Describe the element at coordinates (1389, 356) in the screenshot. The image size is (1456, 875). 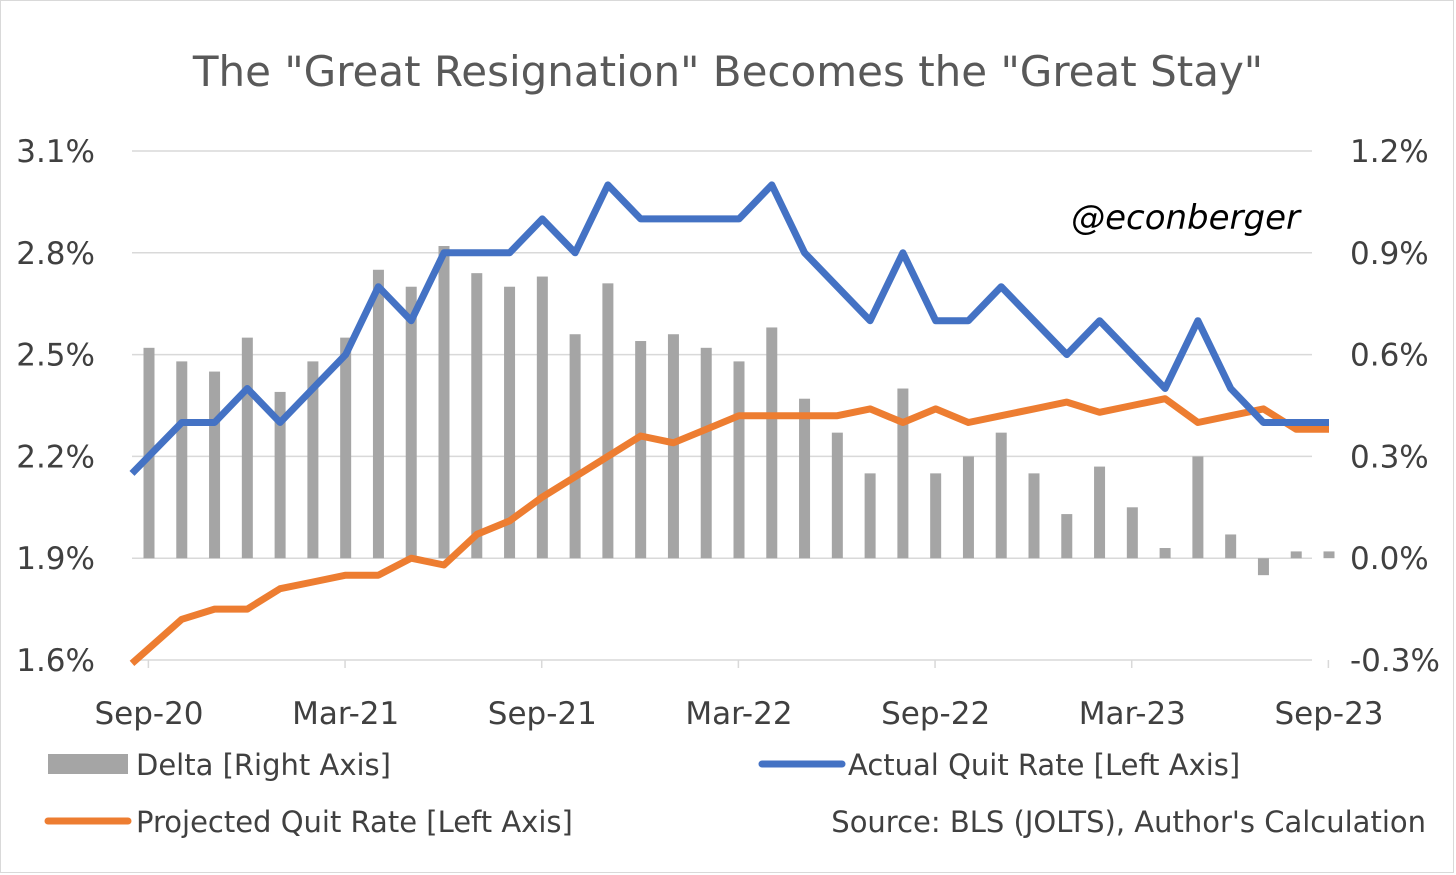
I see `right-tick-label: 0.6%` at that location.